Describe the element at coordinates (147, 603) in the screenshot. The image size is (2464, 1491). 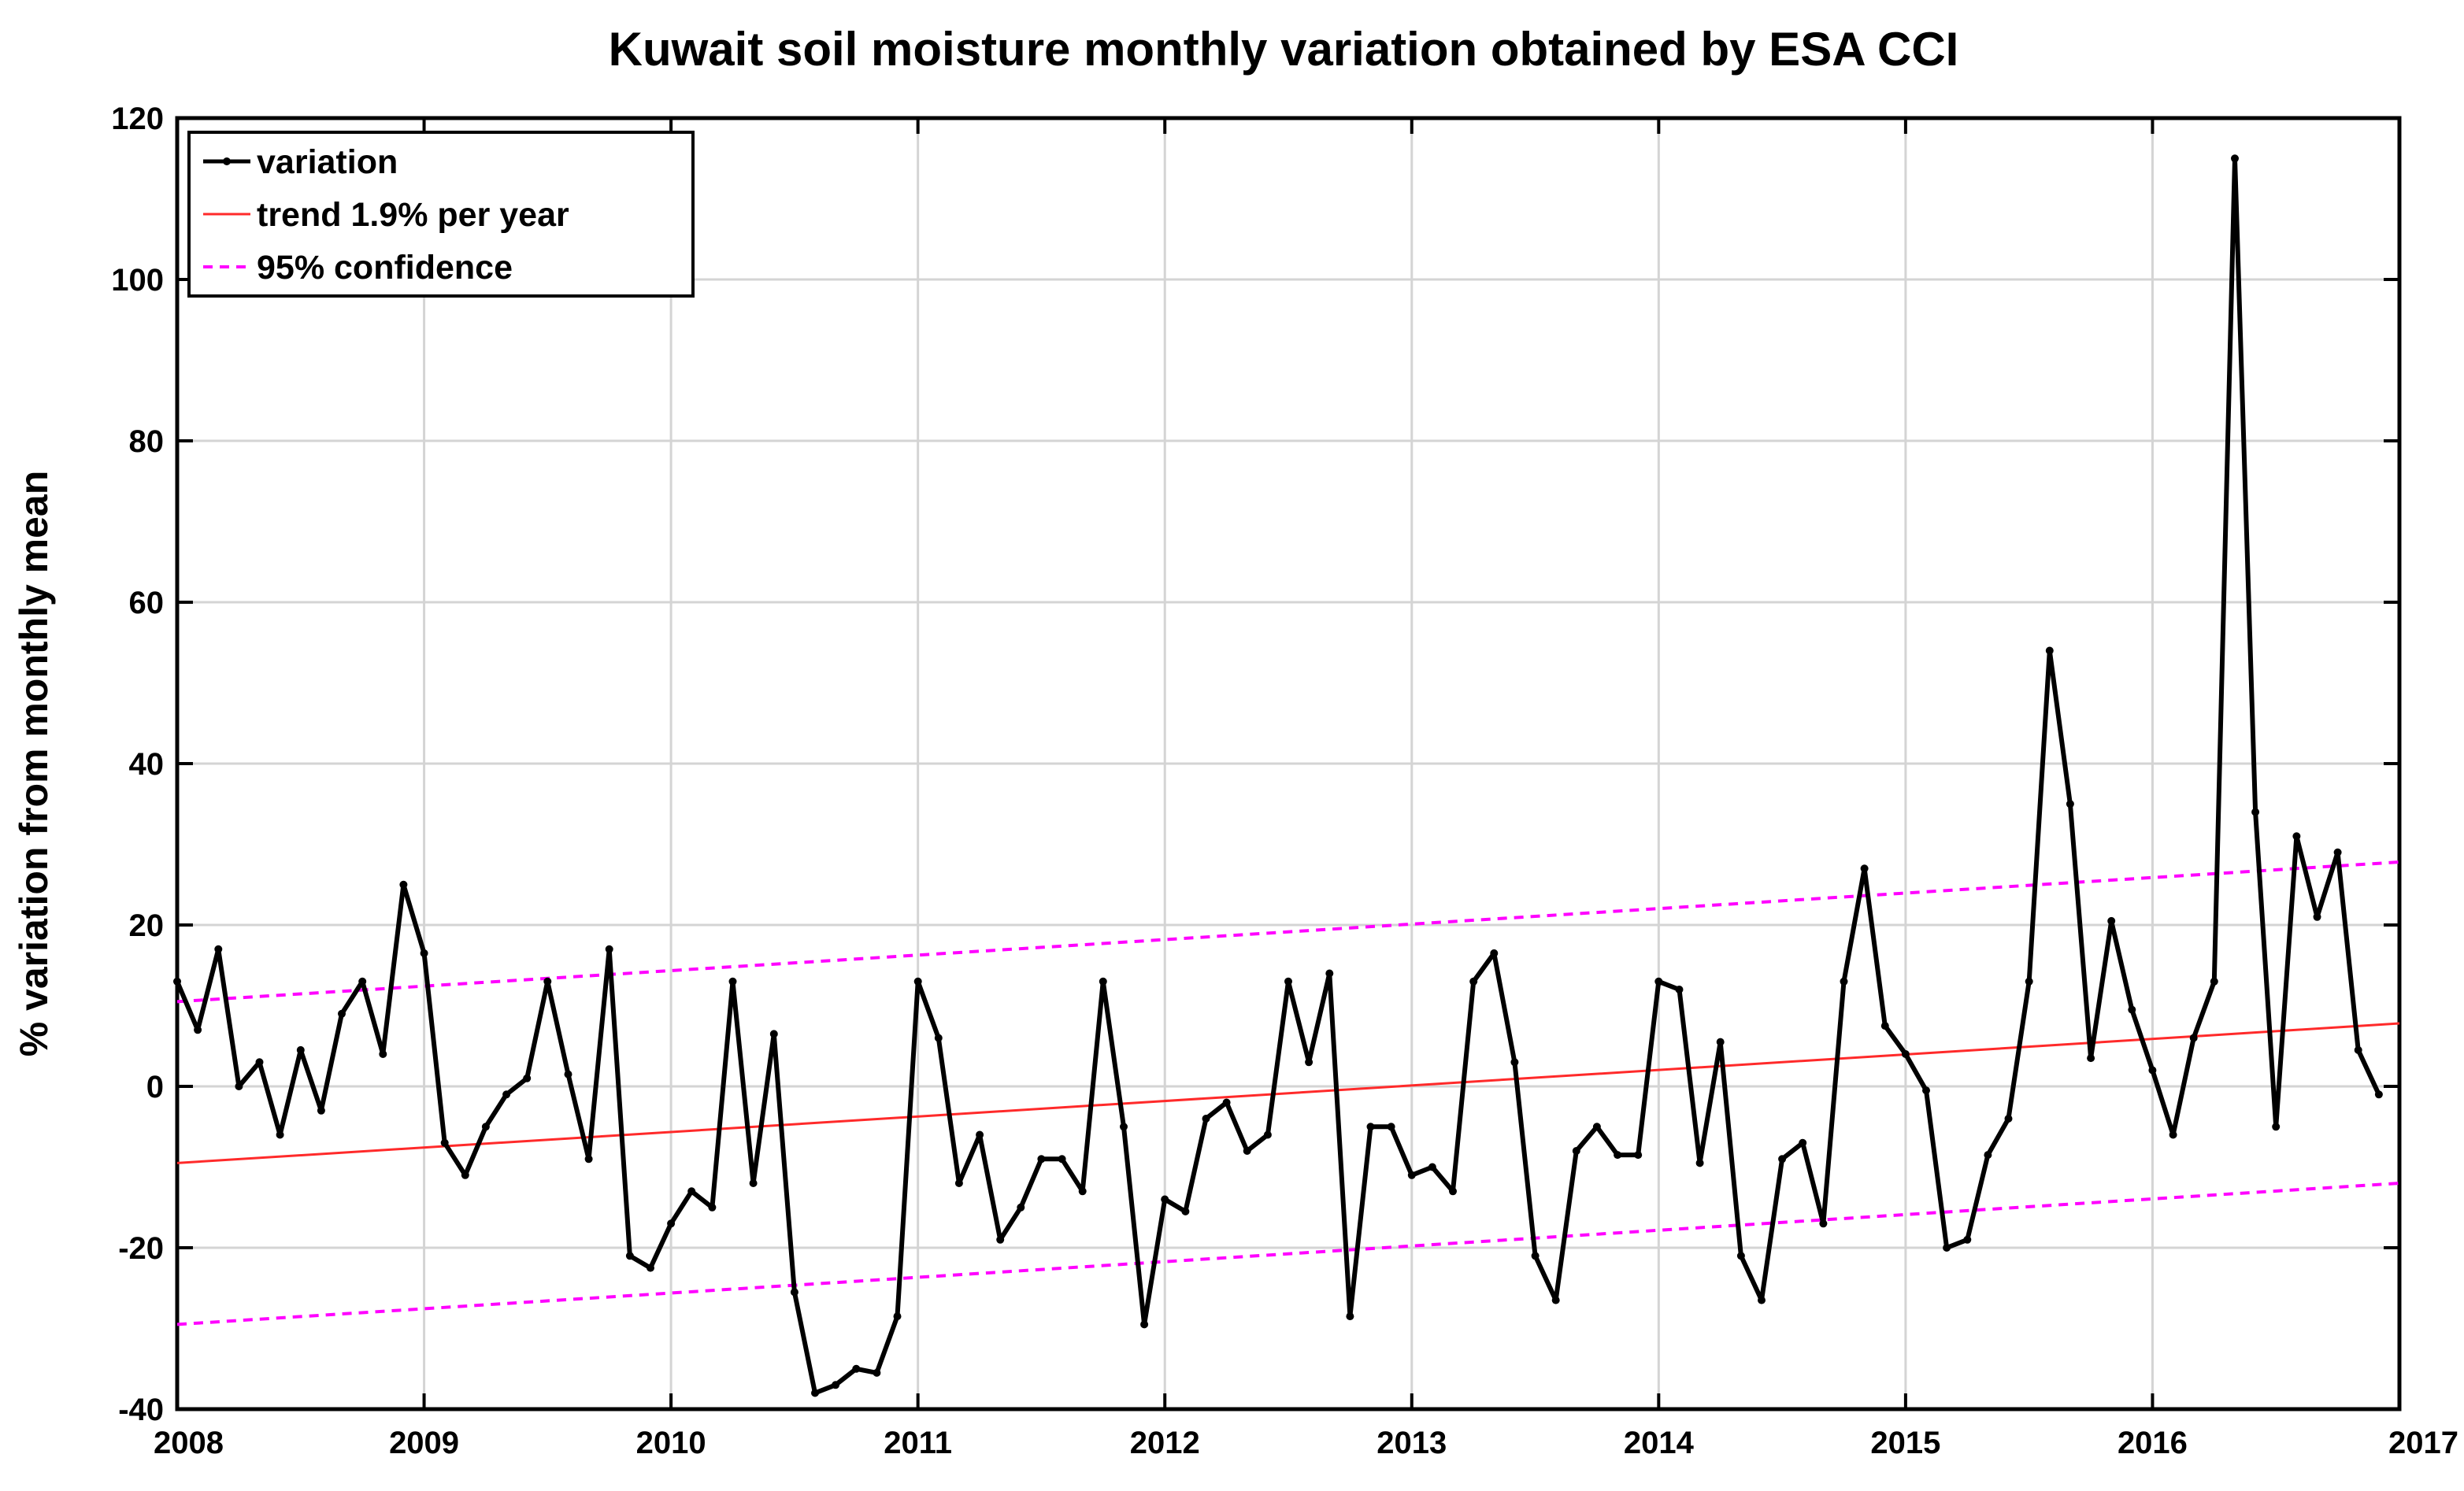
I see `y-tick-label: 60` at that location.